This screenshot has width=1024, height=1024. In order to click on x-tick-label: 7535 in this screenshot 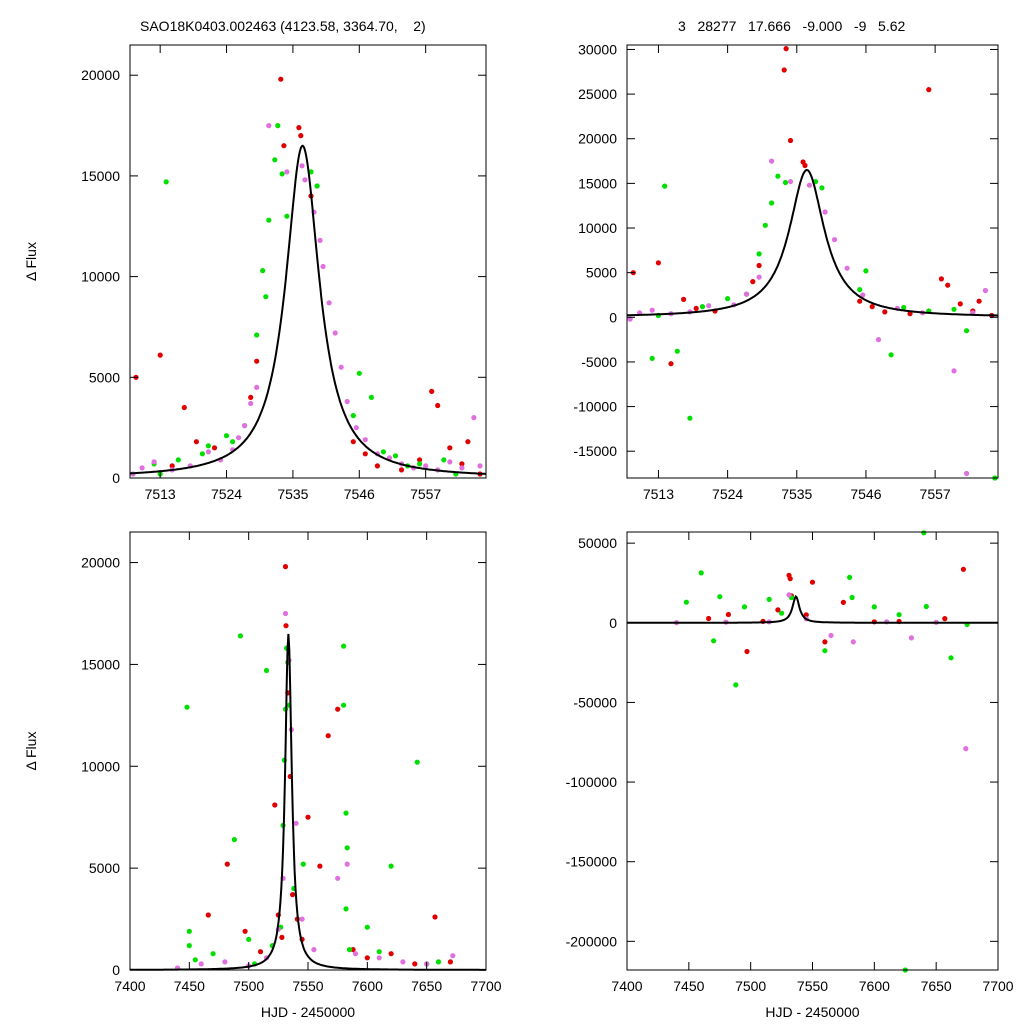, I will do `click(796, 494)`.